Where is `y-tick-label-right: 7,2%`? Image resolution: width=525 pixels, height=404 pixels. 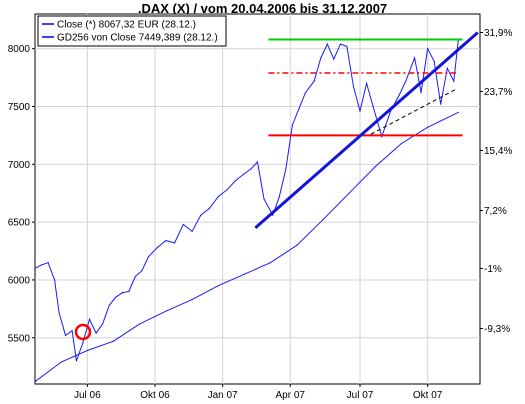
y-tick-label-right: 7,2% is located at coordinates (495, 211).